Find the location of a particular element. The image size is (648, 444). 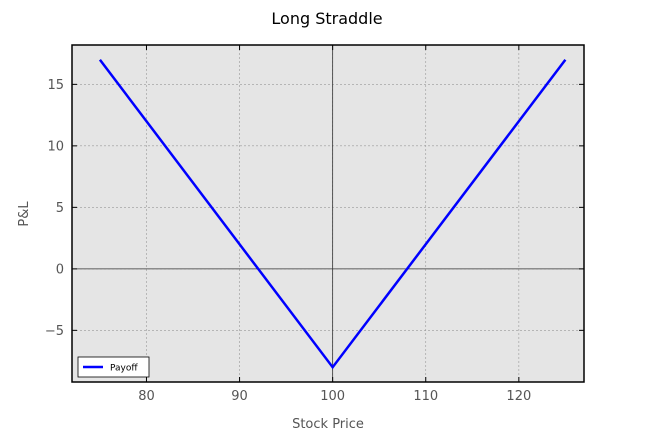

legend-box is located at coordinates (113, 367).